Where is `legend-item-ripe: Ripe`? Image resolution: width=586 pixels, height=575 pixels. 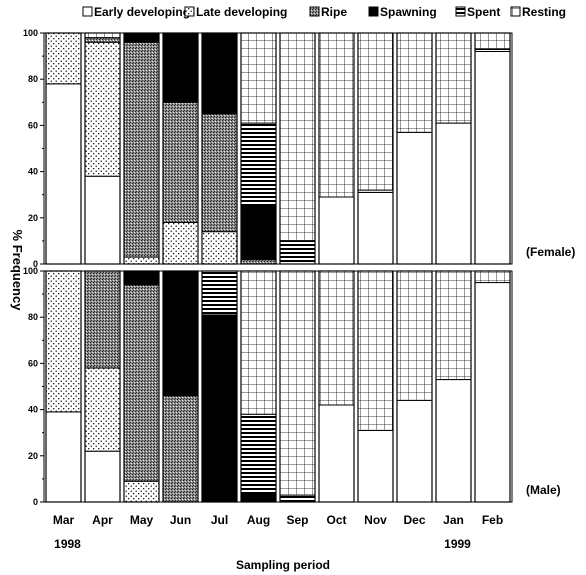
legend-item-ripe: Ripe is located at coordinates (328, 12).